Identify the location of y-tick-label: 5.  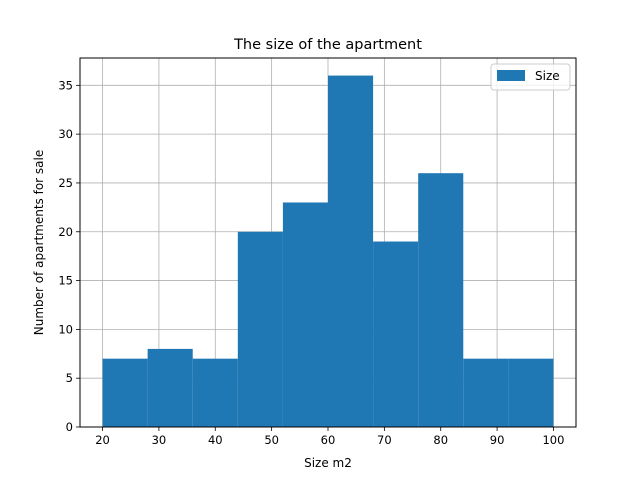
(69, 378).